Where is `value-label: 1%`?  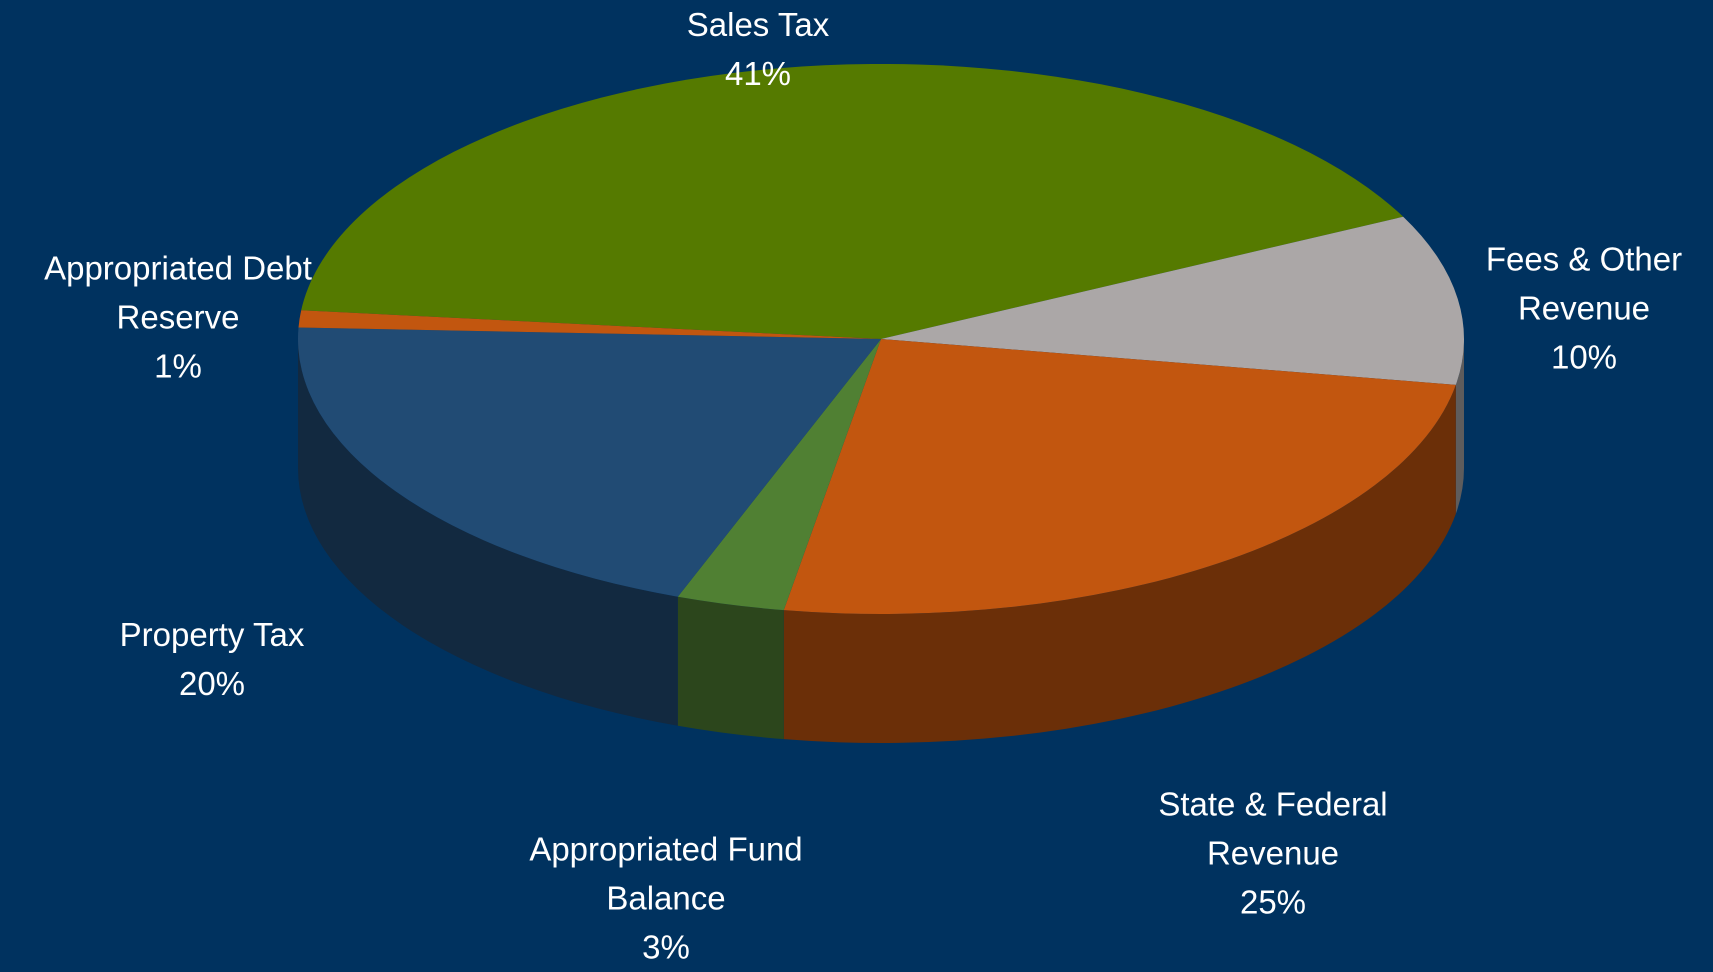
value-label: 1% is located at coordinates (178, 366).